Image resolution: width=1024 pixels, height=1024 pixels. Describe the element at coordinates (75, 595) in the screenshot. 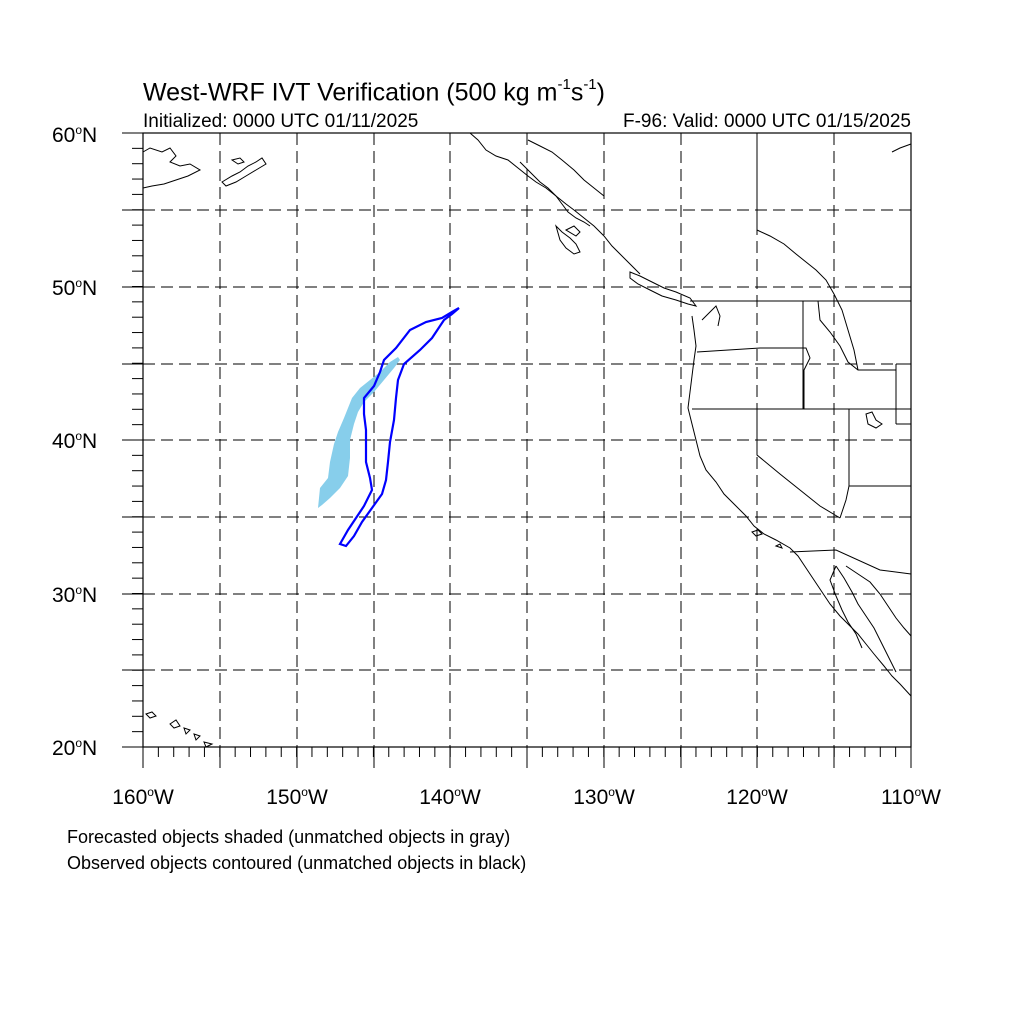

I see `lat-label-30: 30oN` at that location.